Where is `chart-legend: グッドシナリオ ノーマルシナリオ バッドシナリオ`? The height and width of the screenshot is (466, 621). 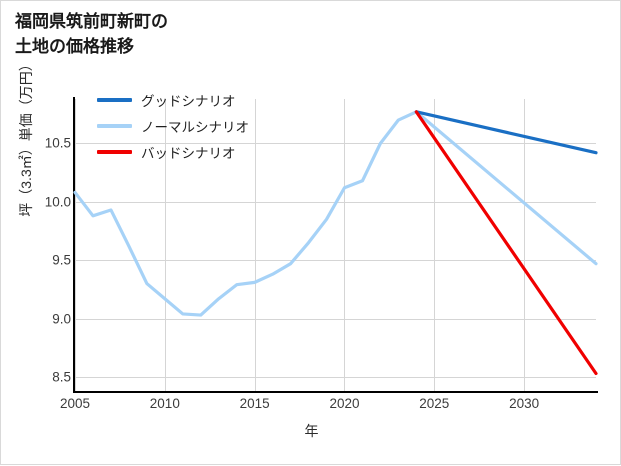
chart-legend: グッドシナリオ ノーマルシナリオ バッドシナリオ is located at coordinates (173, 126).